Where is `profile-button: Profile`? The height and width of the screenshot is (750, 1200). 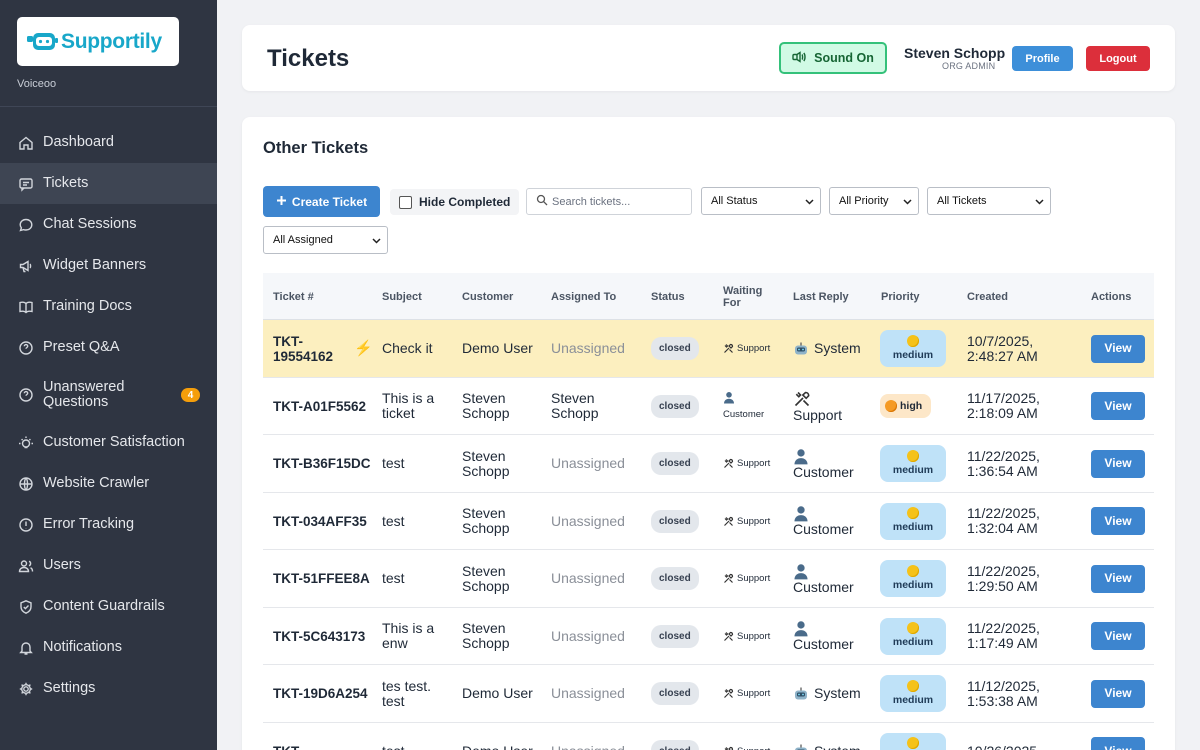
profile-button: Profile is located at coordinates (1042, 58).